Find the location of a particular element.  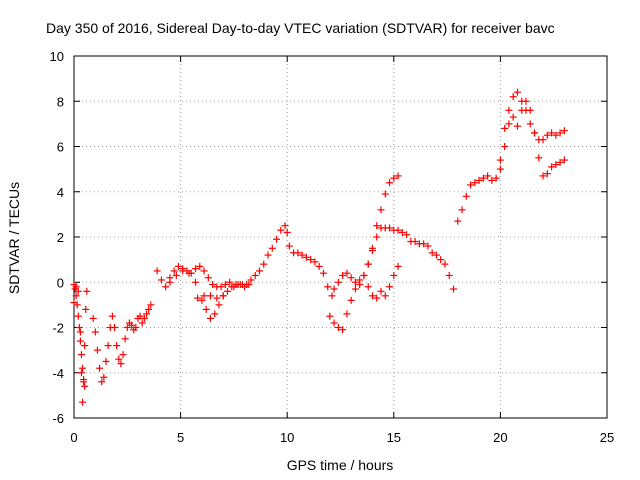

y-tick-label: -2 is located at coordinates (58, 328).